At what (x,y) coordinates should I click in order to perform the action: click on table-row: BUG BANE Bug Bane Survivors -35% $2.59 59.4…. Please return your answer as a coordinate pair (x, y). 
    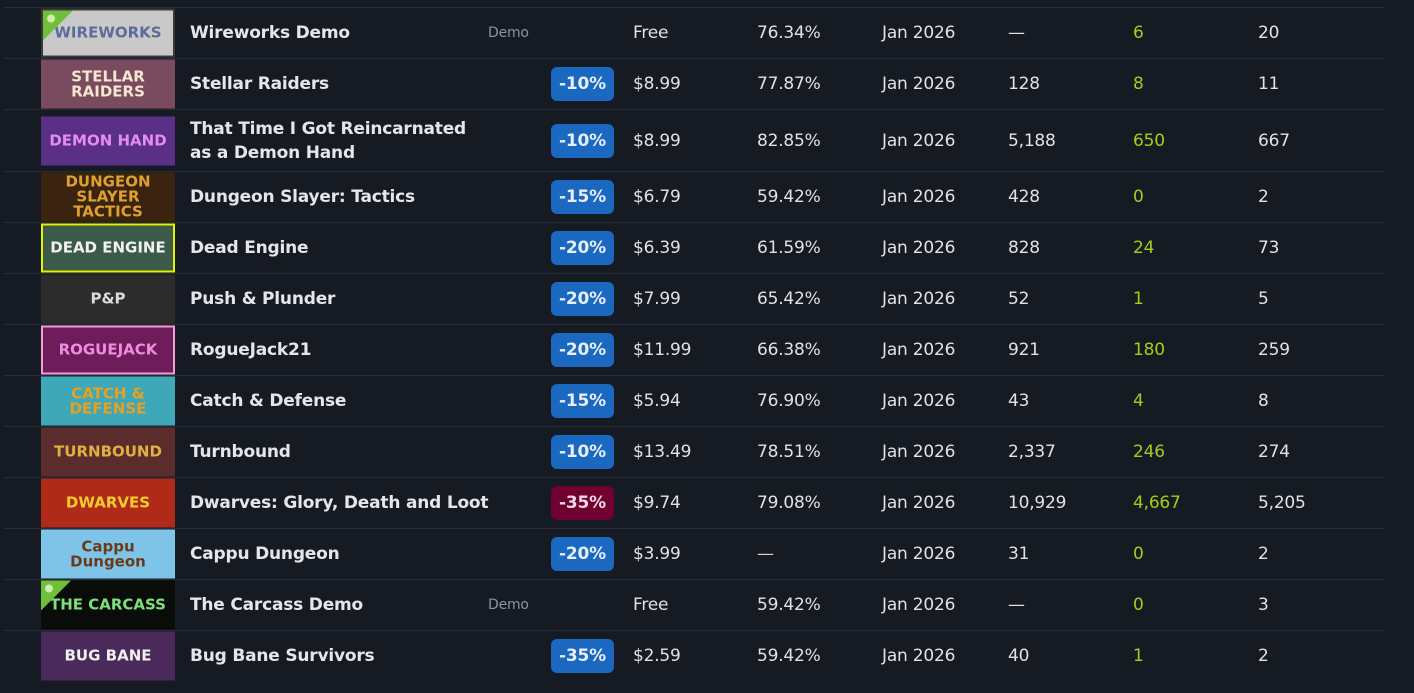
    Looking at the image, I should click on (694, 655).